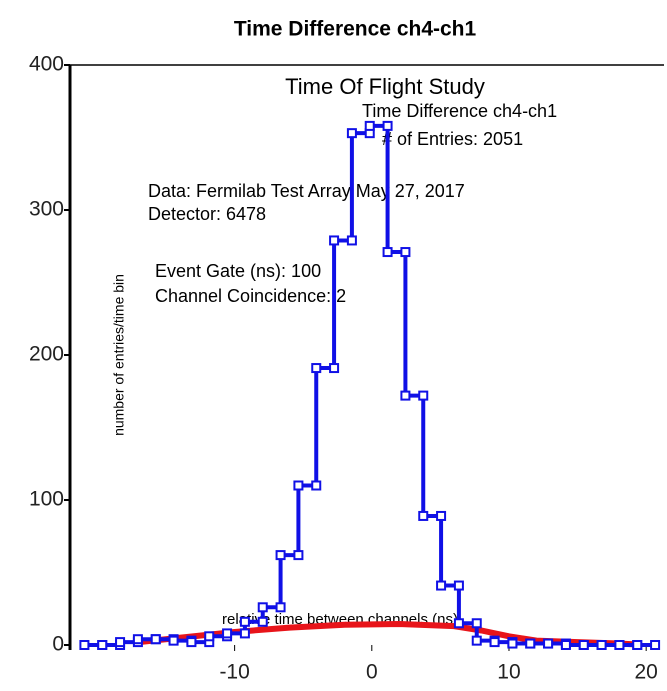 This screenshot has height=691, width=667. Describe the element at coordinates (306, 191) in the screenshot. I see `annotation: Data: Fermilab Test Array May 27, 2017` at that location.